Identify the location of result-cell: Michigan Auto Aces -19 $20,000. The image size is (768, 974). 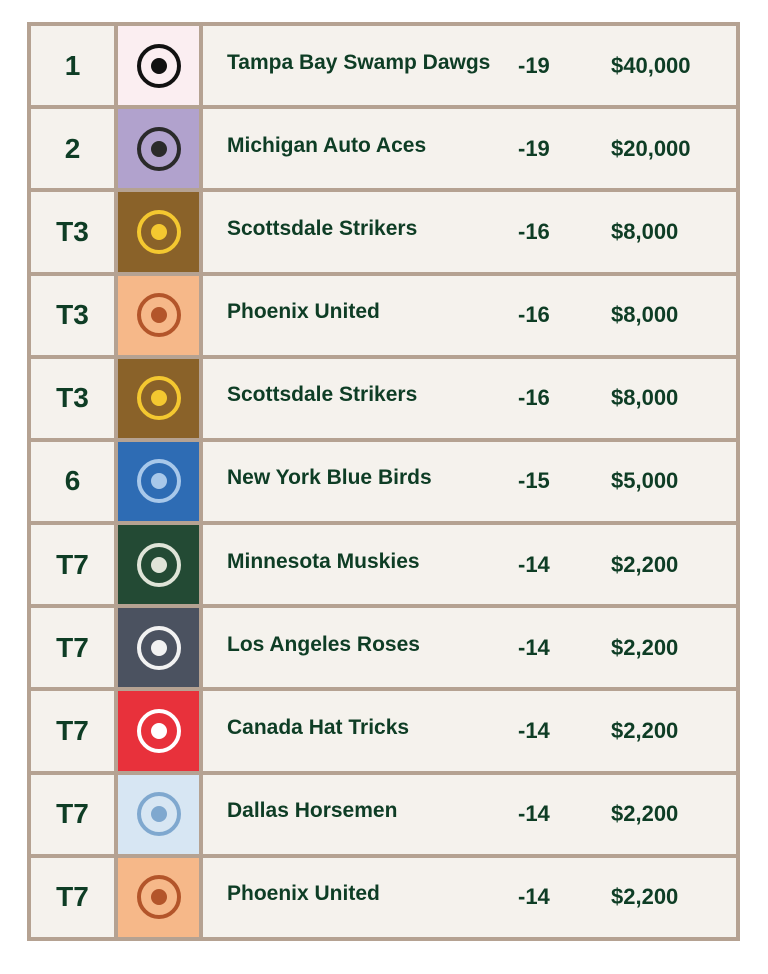
(469, 149).